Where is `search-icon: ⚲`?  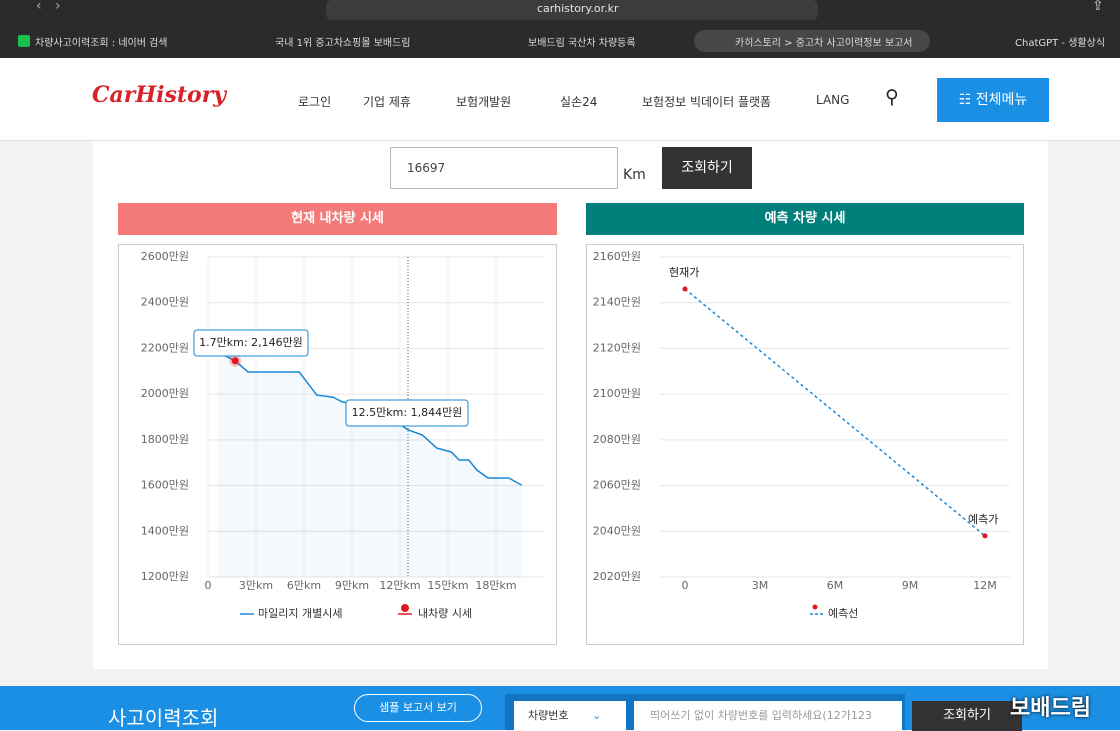 search-icon: ⚲ is located at coordinates (892, 97).